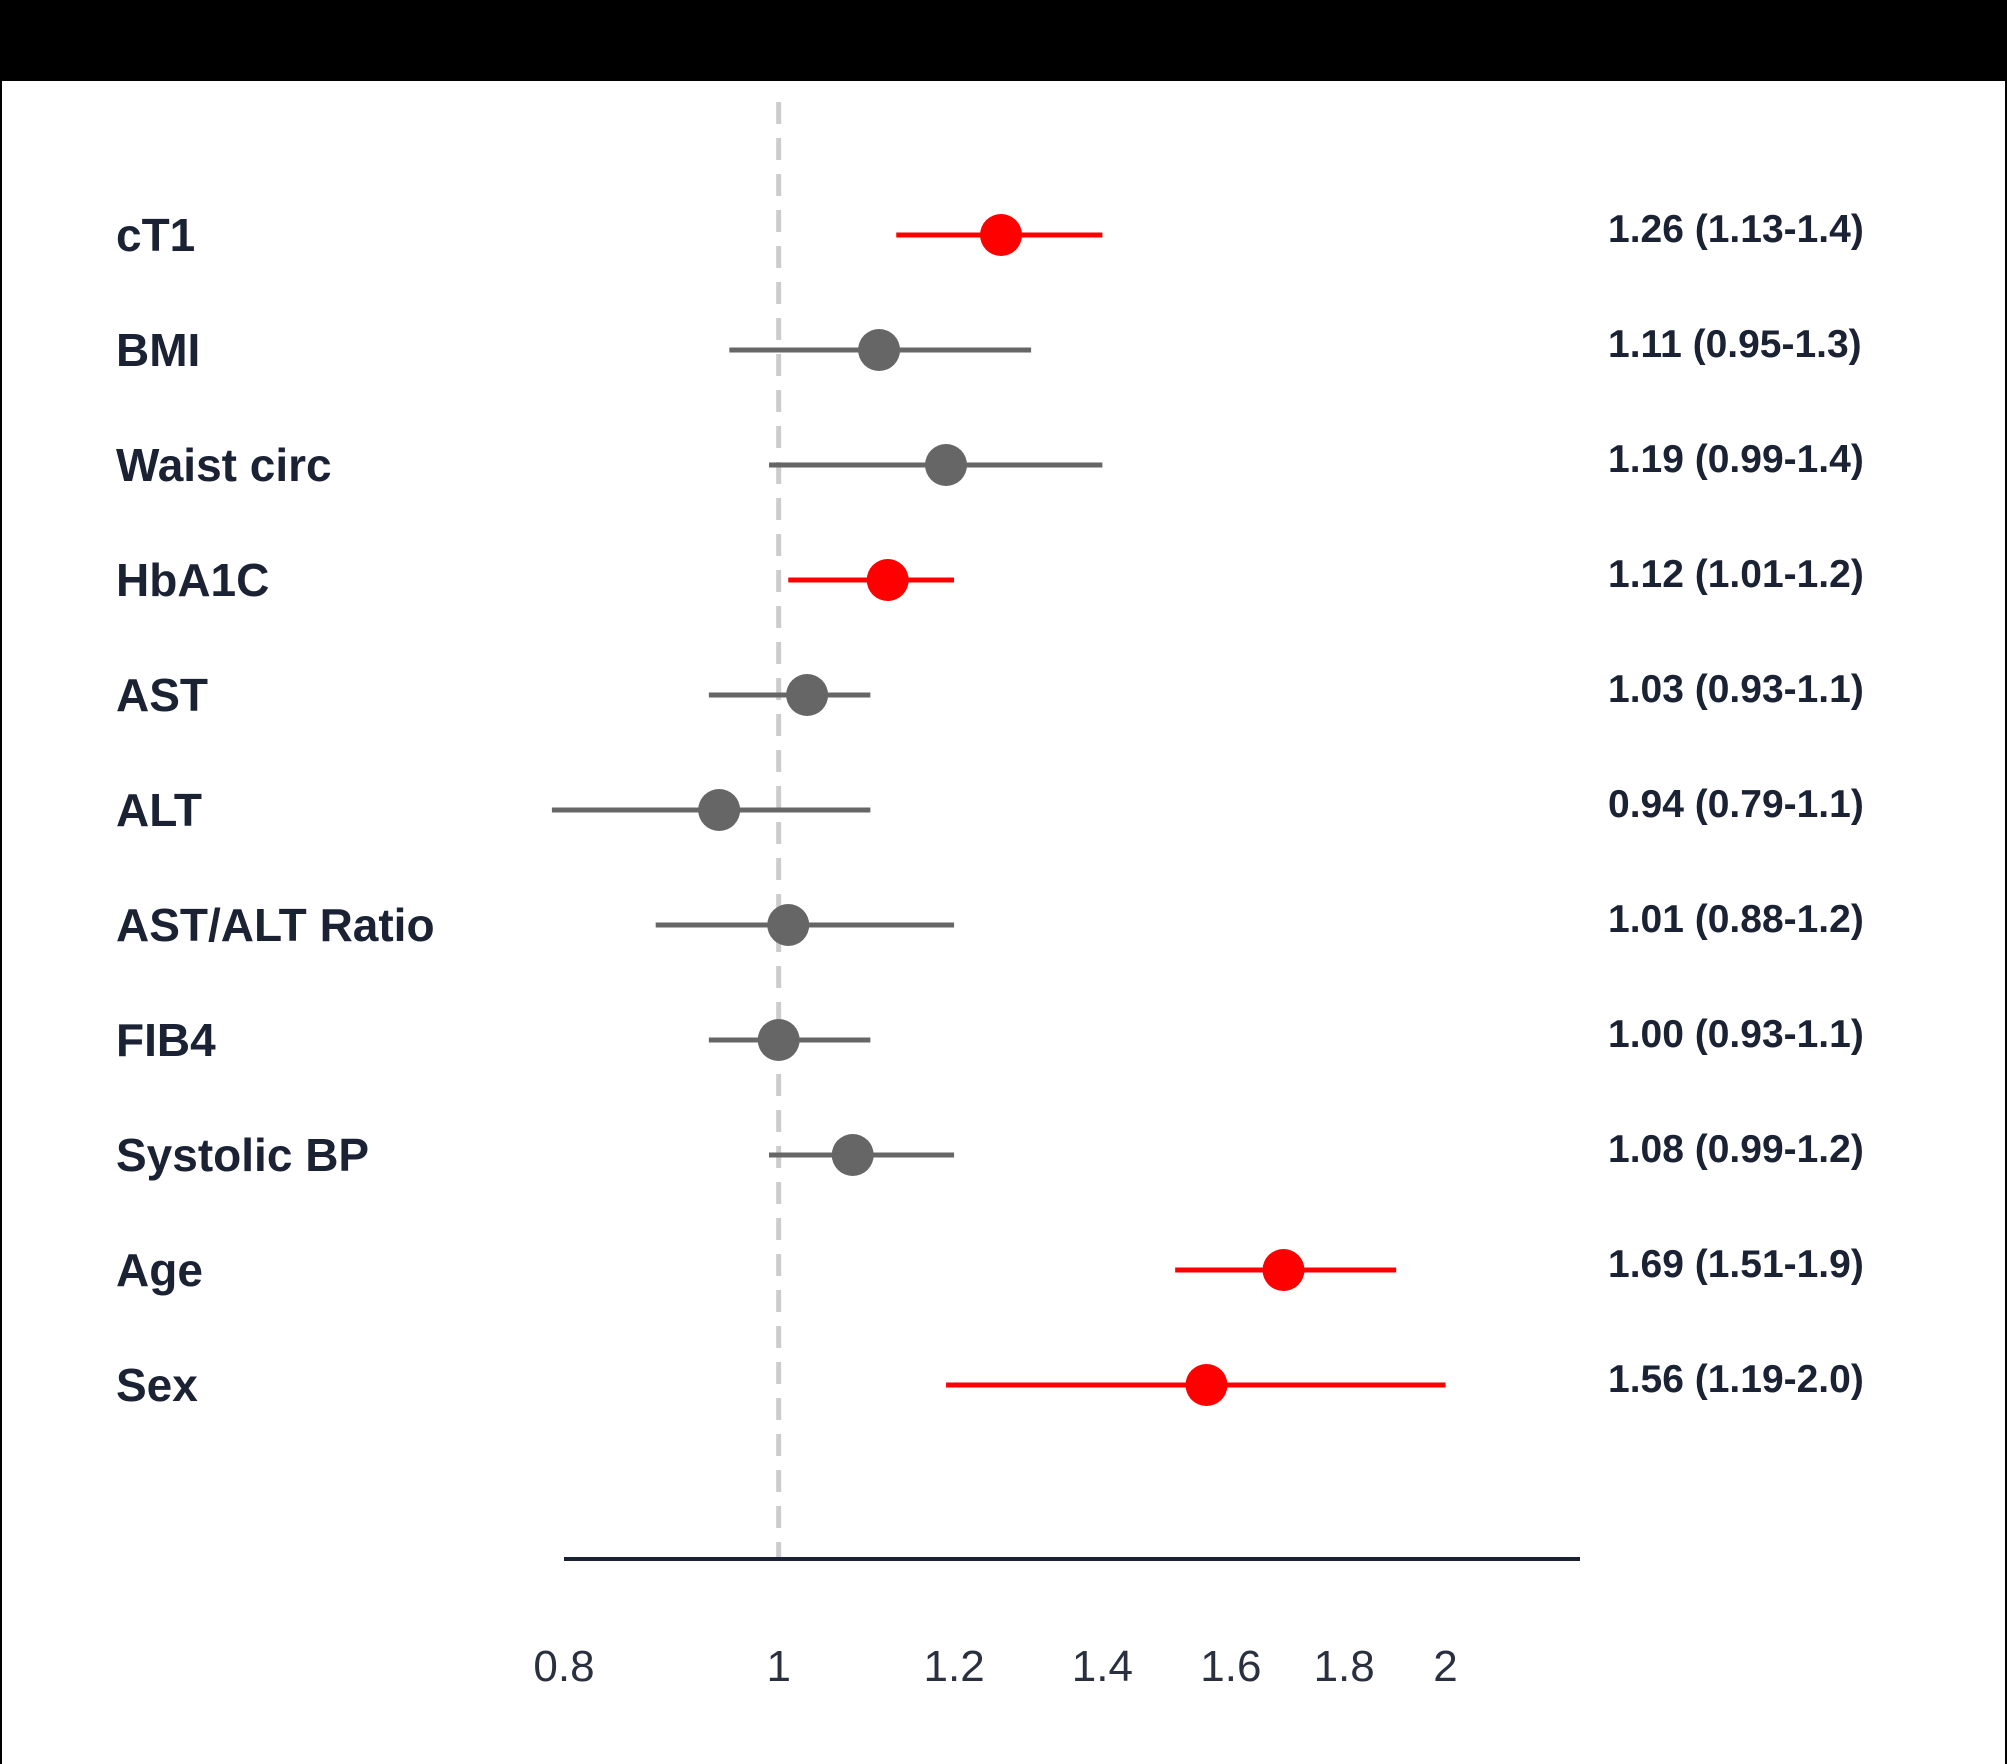 The width and height of the screenshot is (2007, 1764). I want to click on estimate-label: 1.03 (0.93-1.1), so click(1736, 689).